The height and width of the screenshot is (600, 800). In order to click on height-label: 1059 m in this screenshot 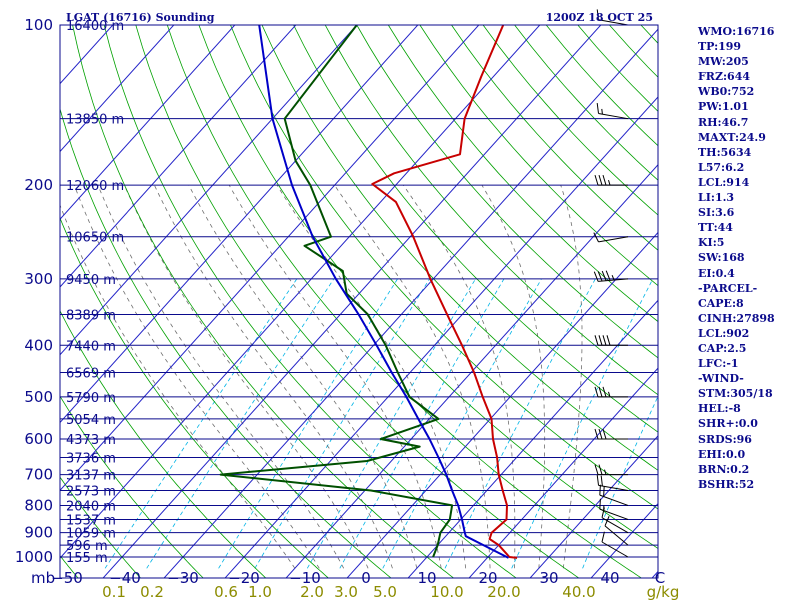, I will do `click(91, 534)`.